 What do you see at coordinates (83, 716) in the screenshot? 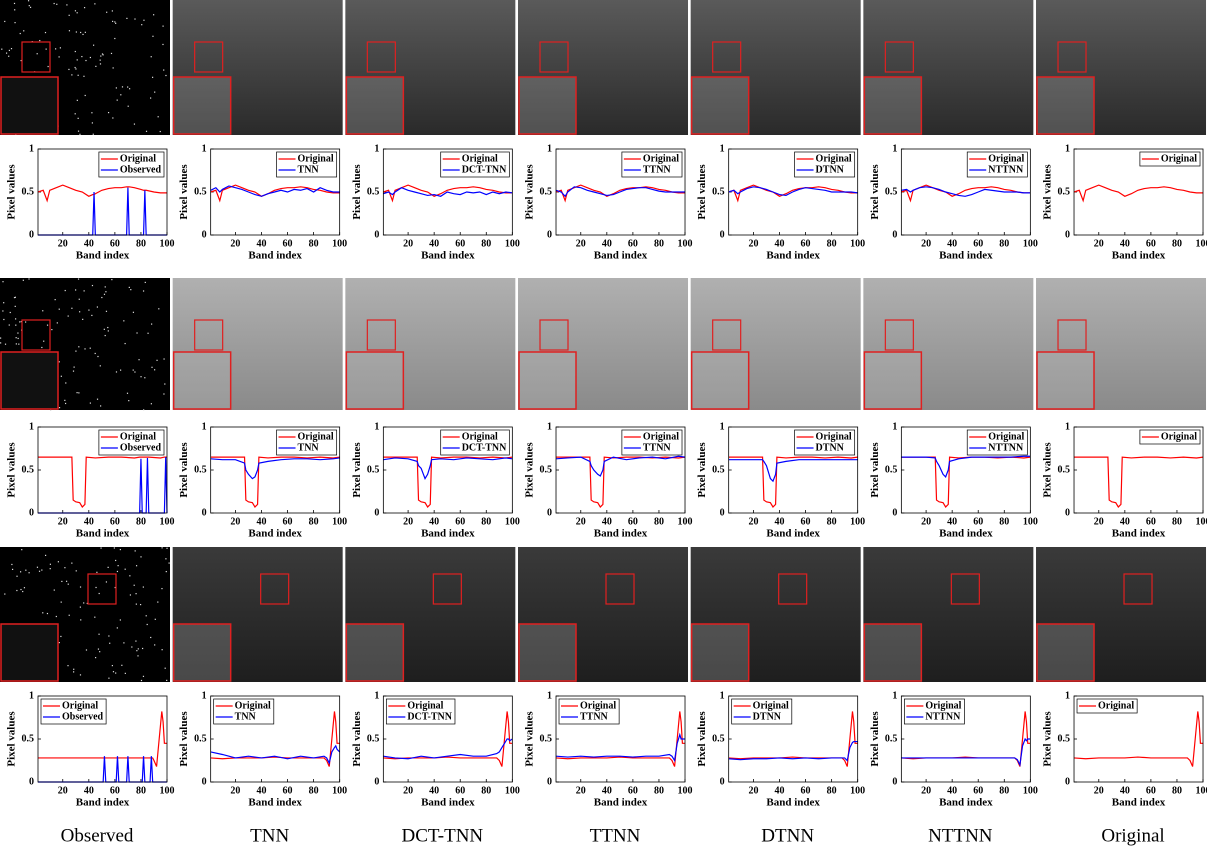
I see `legend-label: Observed` at bounding box center [83, 716].